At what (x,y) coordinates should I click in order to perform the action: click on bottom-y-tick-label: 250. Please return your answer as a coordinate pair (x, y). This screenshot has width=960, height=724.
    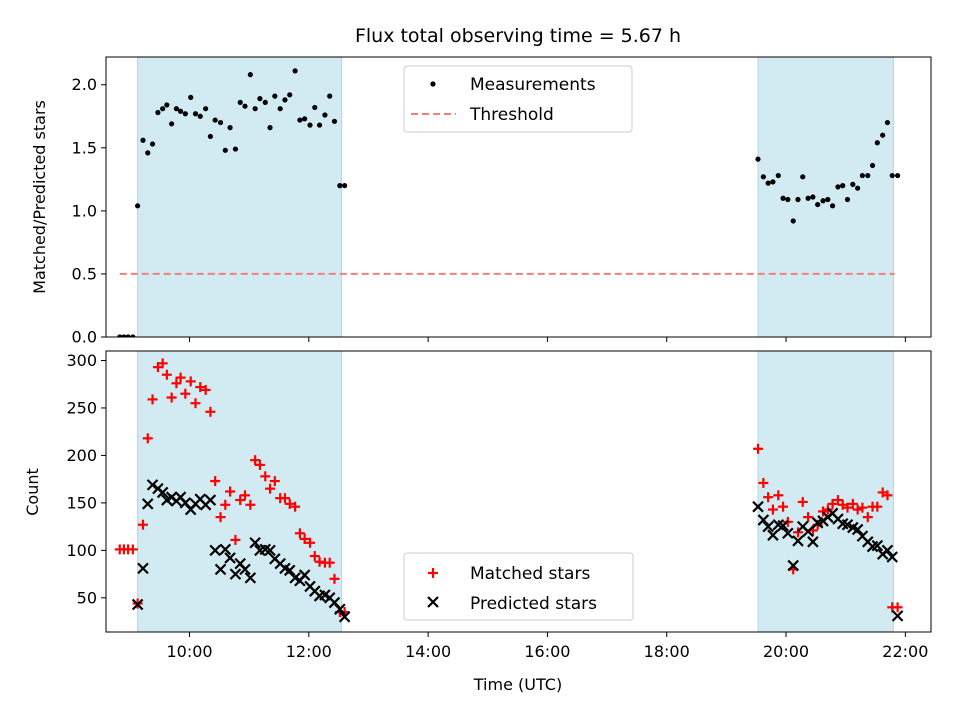
    Looking at the image, I should click on (81, 407).